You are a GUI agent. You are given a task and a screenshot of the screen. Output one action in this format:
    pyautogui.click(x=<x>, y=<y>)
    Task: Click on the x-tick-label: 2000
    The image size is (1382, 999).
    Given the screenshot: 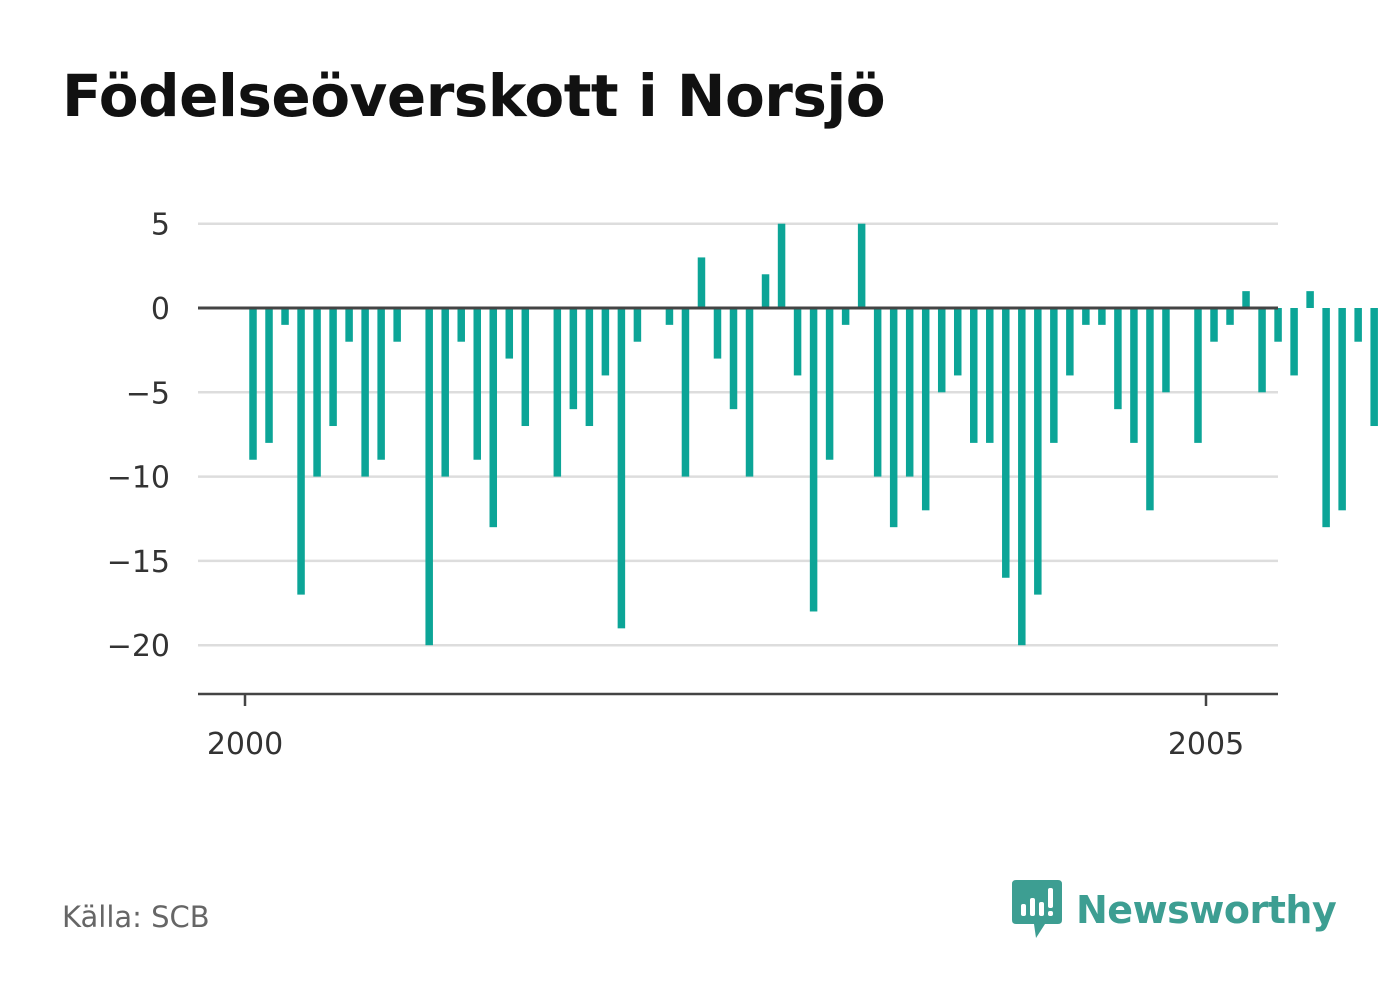 What is the action you would take?
    pyautogui.click(x=245, y=744)
    